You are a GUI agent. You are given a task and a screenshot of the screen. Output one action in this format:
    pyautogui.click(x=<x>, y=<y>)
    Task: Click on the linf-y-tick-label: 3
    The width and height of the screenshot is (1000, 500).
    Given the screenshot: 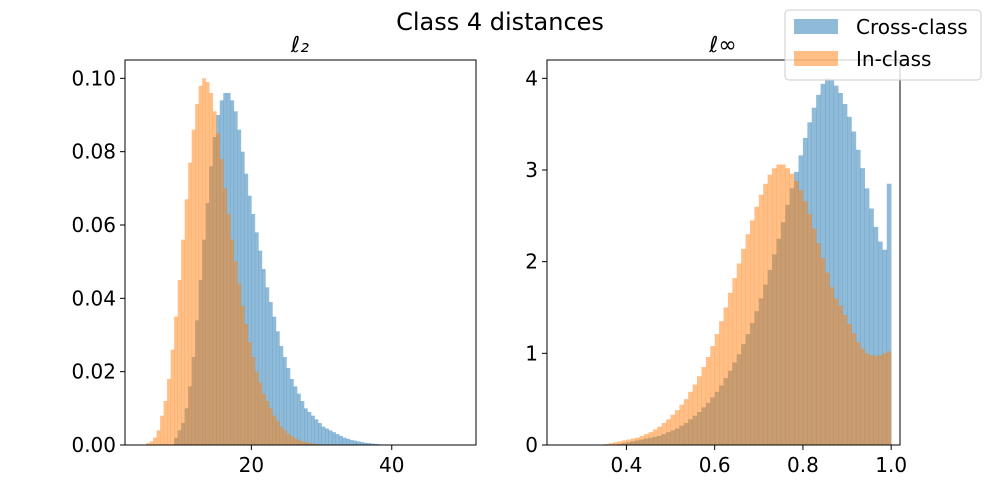 What is the action you would take?
    pyautogui.click(x=531, y=170)
    